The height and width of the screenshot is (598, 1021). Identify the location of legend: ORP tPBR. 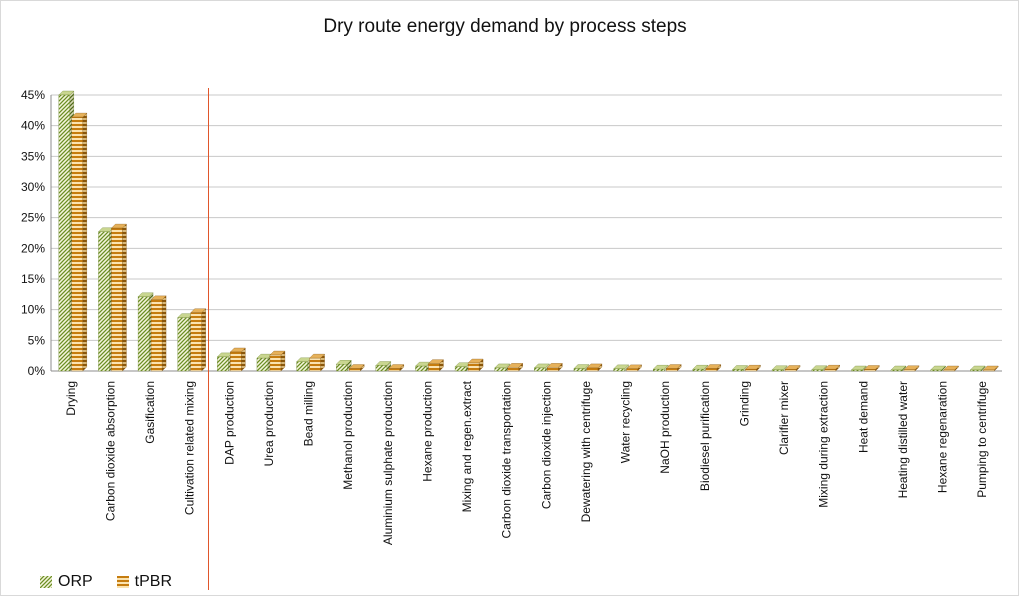
(118, 582).